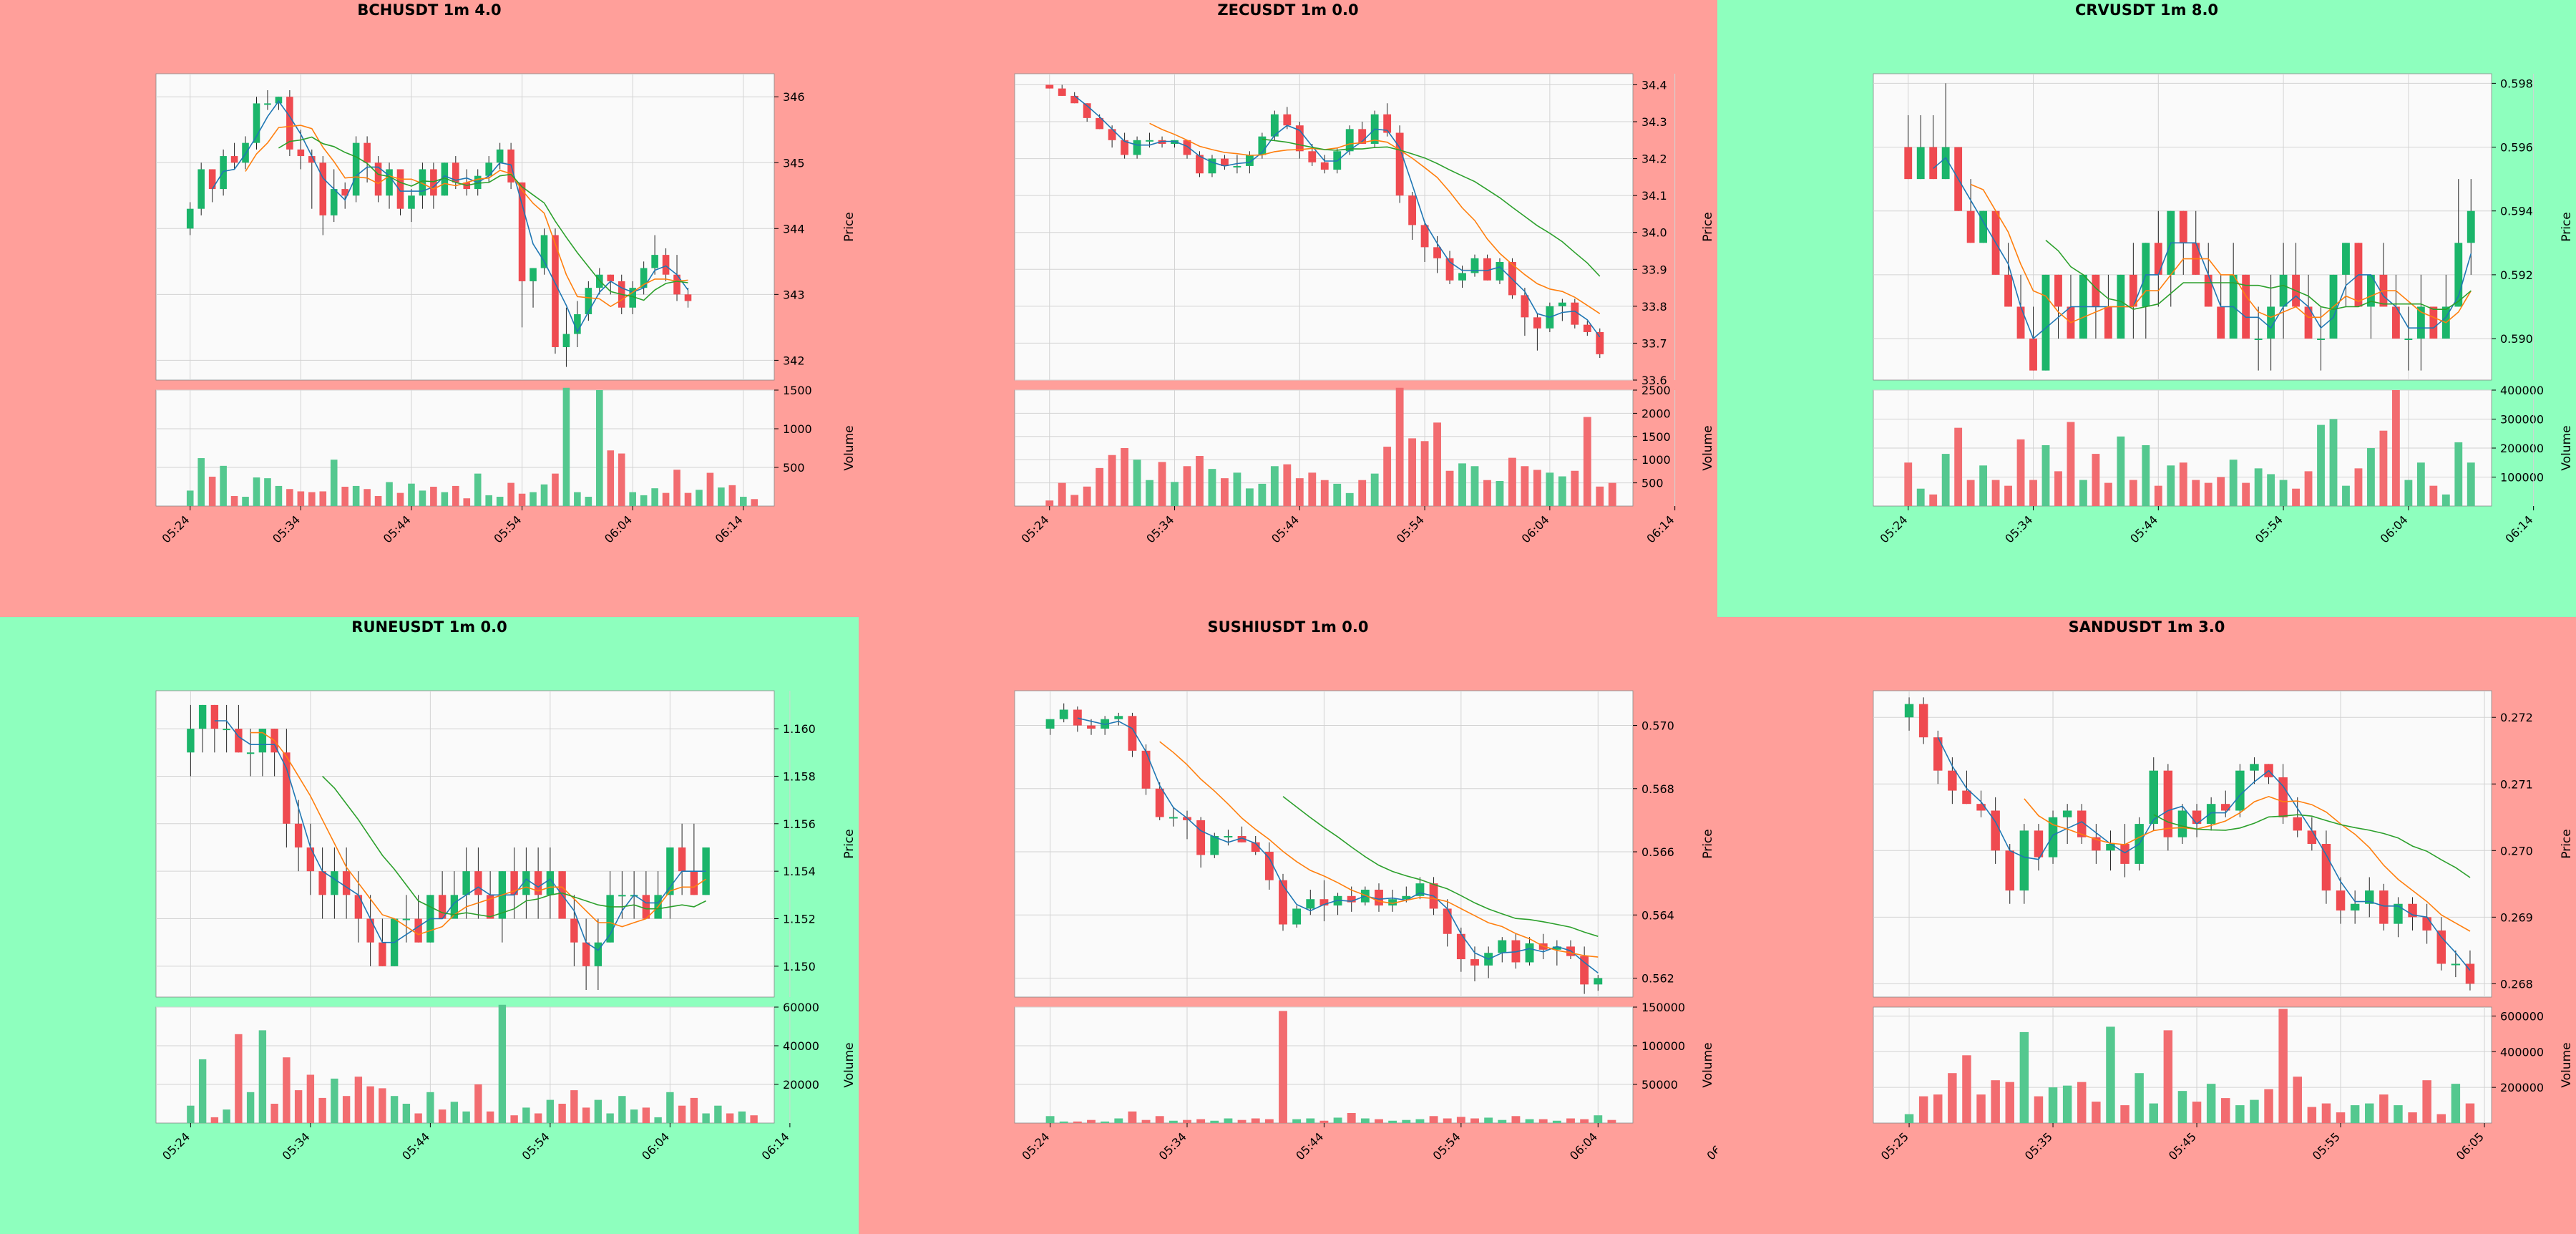  Describe the element at coordinates (1654, 269) in the screenshot. I see `price-tick-label: 33.9` at that location.